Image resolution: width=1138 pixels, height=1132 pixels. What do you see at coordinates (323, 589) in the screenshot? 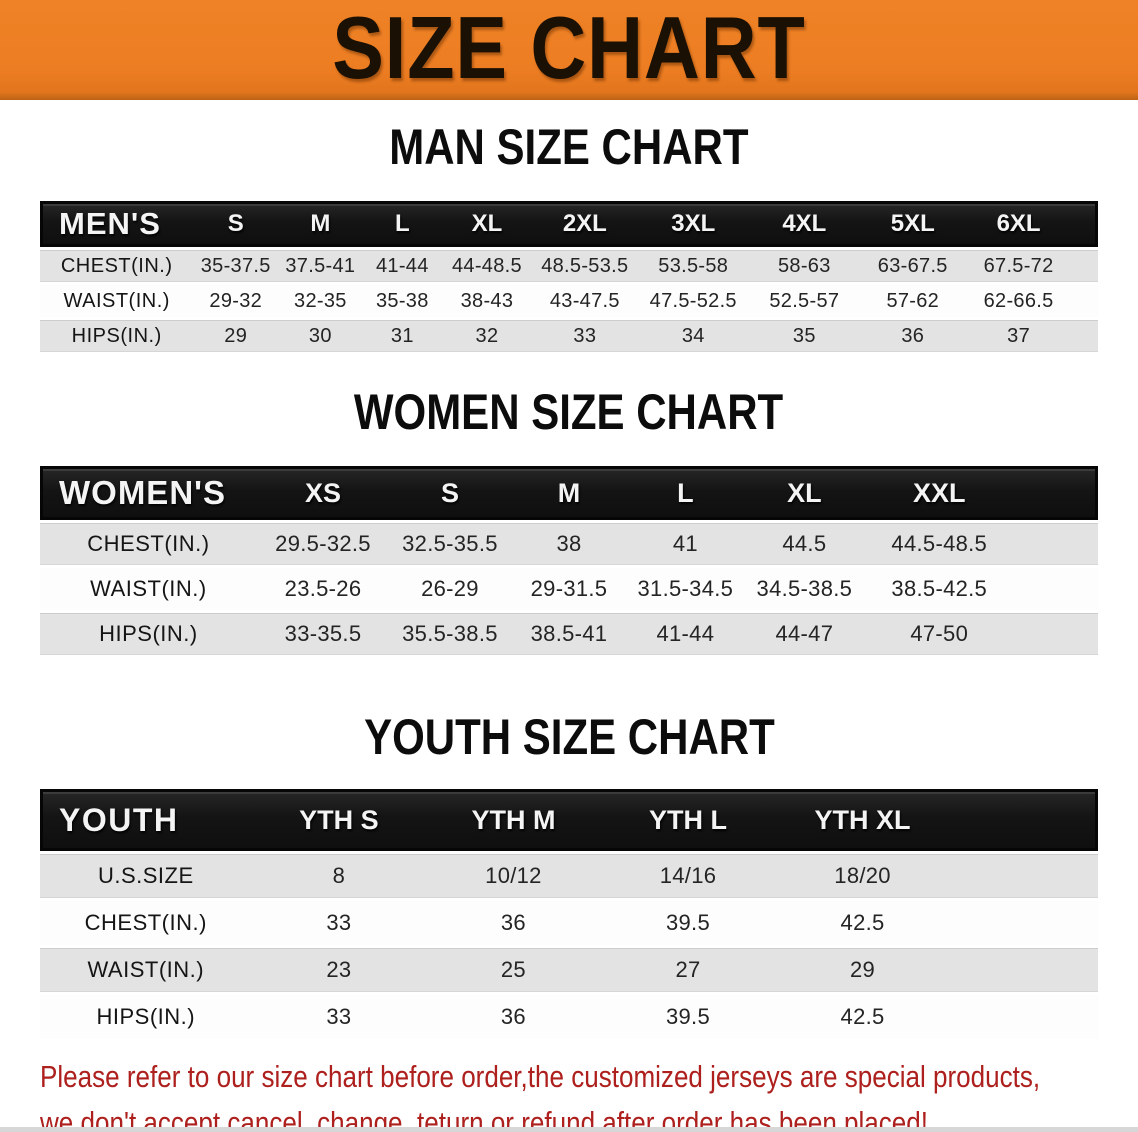
I see `table-cell: 23.5-26` at bounding box center [323, 589].